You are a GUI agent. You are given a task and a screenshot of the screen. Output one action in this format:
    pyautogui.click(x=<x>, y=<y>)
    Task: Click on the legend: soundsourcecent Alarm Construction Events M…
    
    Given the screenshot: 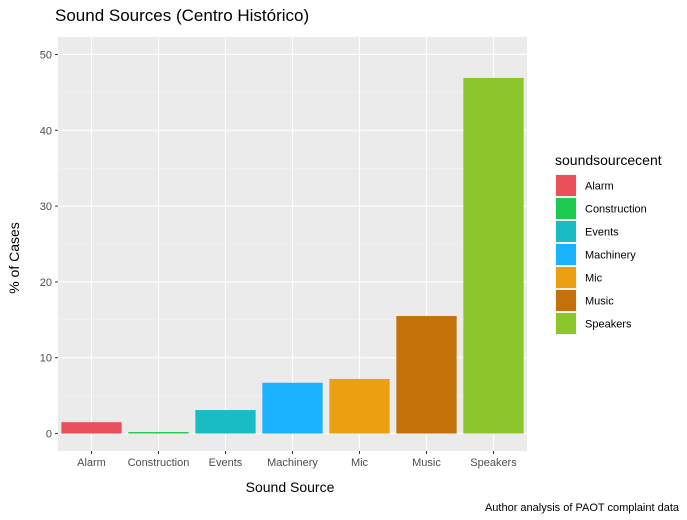 What is the action you would take?
    pyautogui.click(x=608, y=243)
    